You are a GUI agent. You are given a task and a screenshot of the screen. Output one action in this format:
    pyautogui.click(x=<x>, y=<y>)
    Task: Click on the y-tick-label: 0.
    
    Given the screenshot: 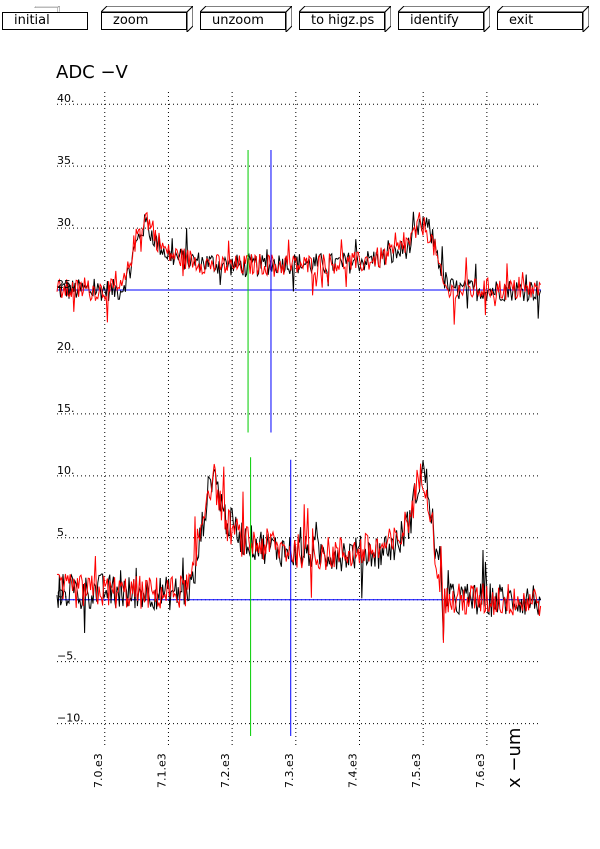 What is the action you would take?
    pyautogui.click(x=62, y=594)
    